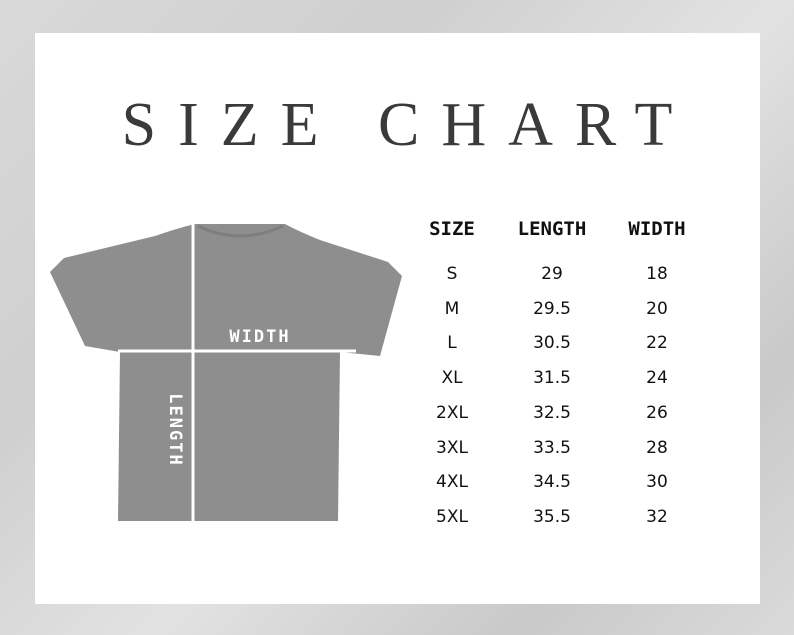  What do you see at coordinates (552, 482) in the screenshot?
I see `cell-length: 34.5` at bounding box center [552, 482].